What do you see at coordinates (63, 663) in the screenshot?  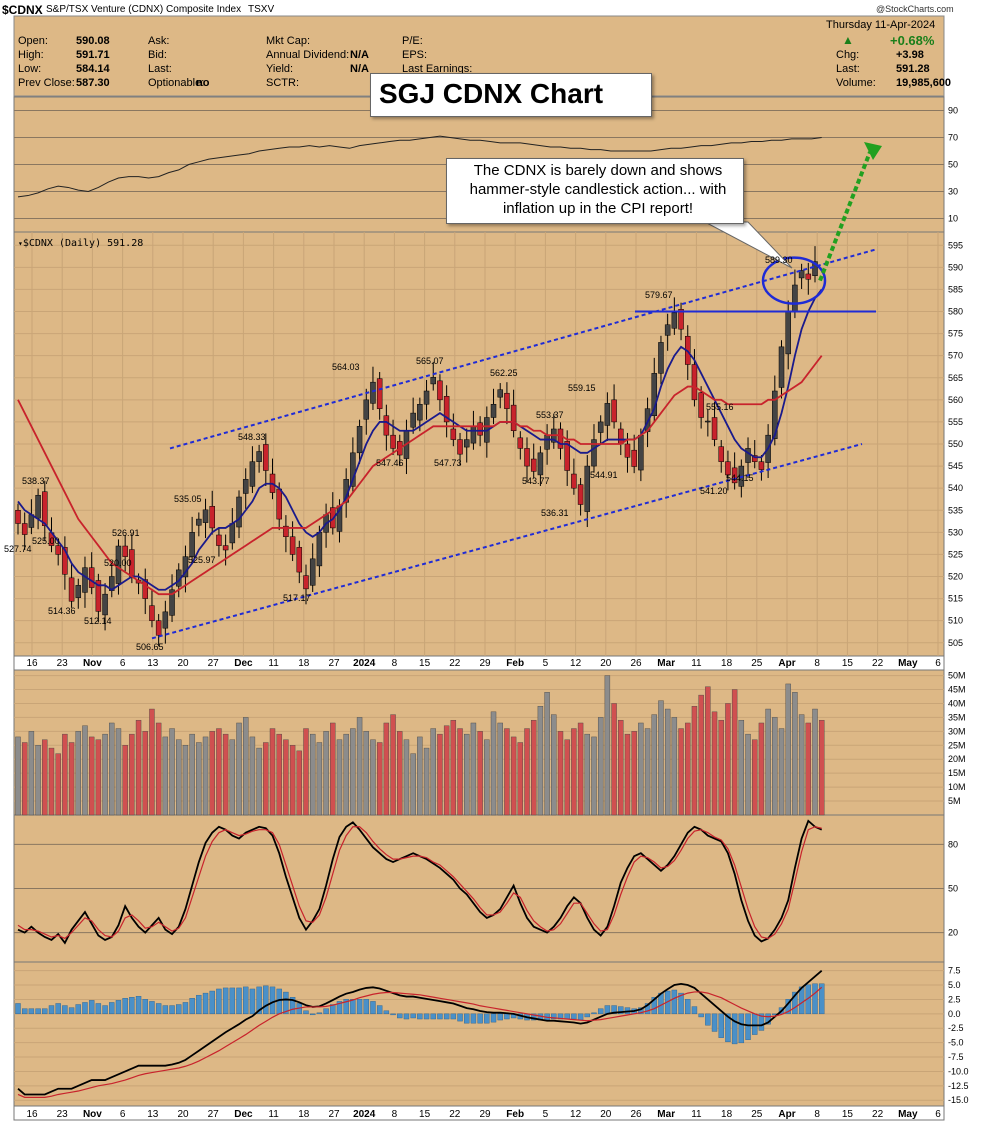 I see `date-tick-label: 23` at bounding box center [63, 663].